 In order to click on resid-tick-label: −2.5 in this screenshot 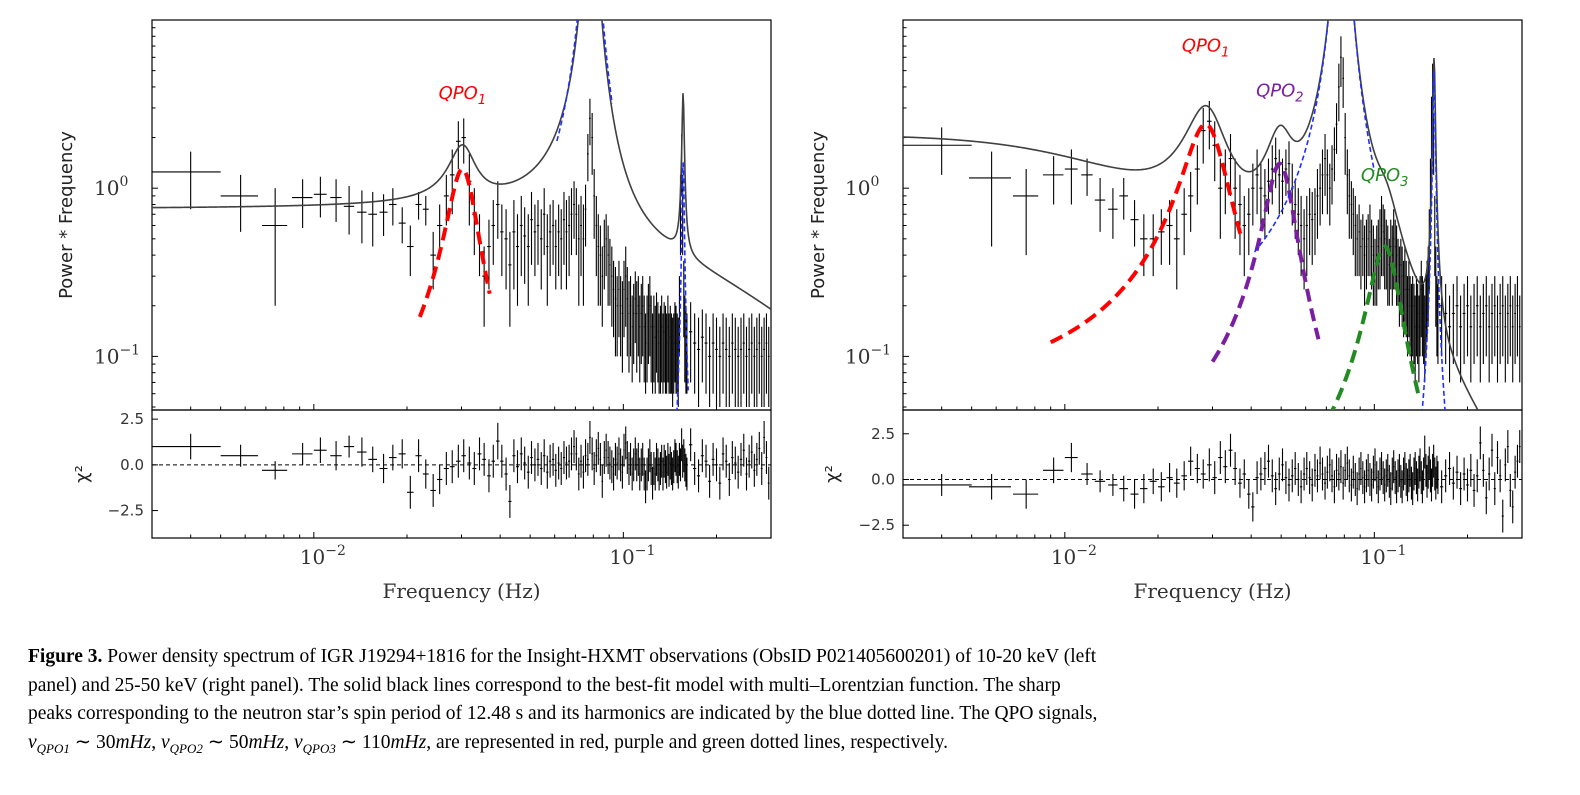, I will do `click(877, 525)`.